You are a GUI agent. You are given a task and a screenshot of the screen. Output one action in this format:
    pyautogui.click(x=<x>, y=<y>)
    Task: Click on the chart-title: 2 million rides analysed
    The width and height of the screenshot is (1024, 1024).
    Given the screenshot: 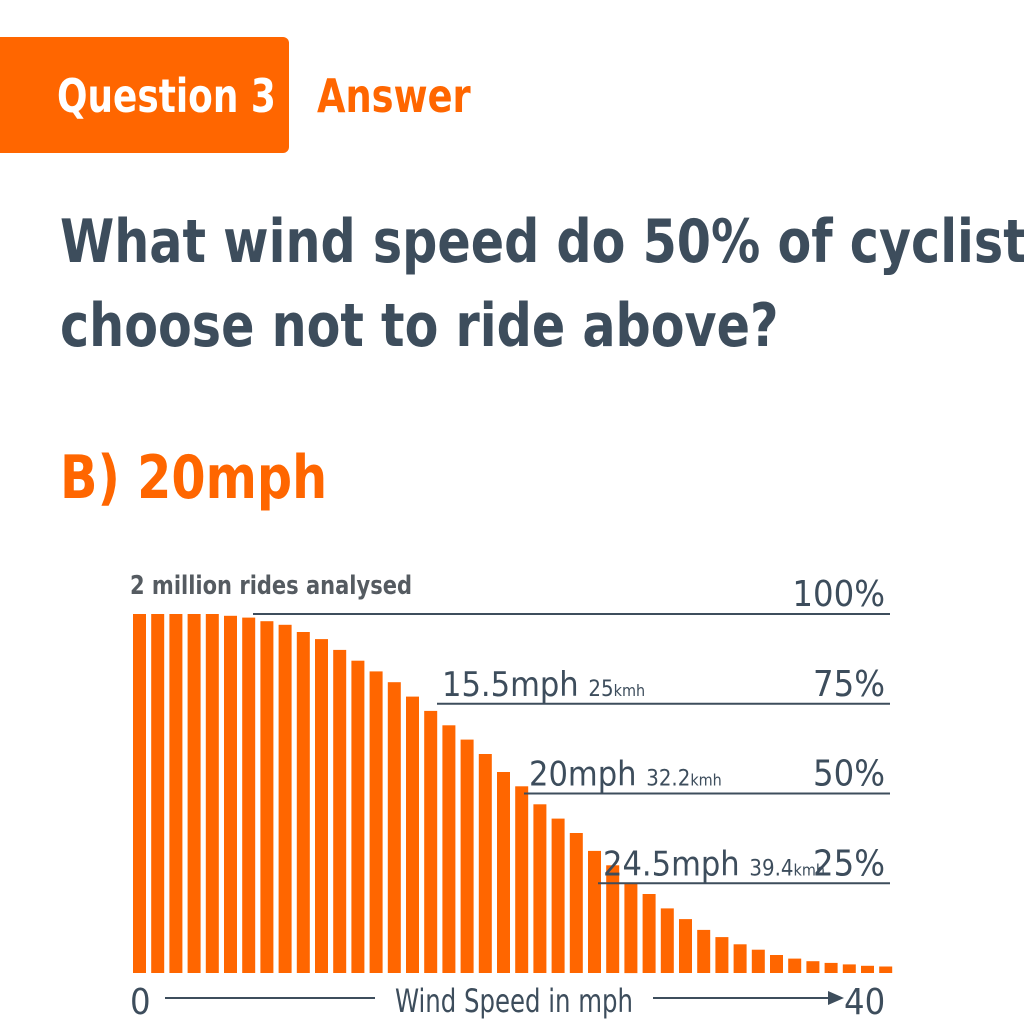 What is the action you would take?
    pyautogui.click(x=271, y=586)
    